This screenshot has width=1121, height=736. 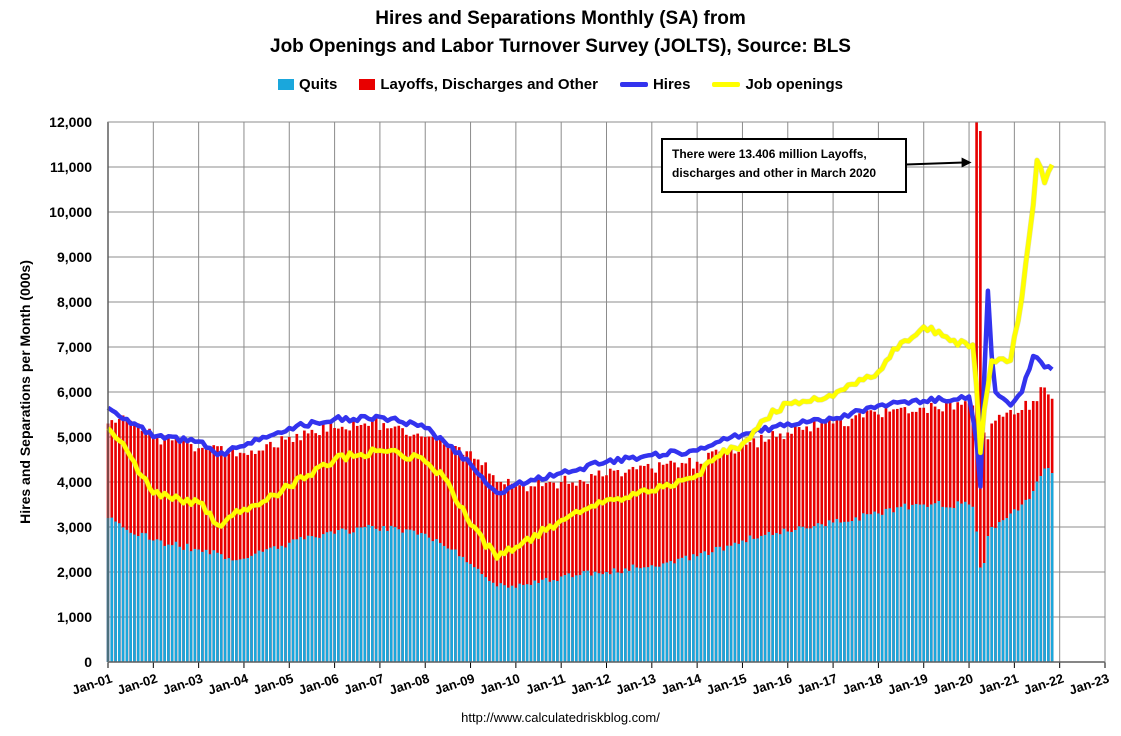 What do you see at coordinates (636, 684) in the screenshot?
I see `x-tick-label: Jan-13` at bounding box center [636, 684].